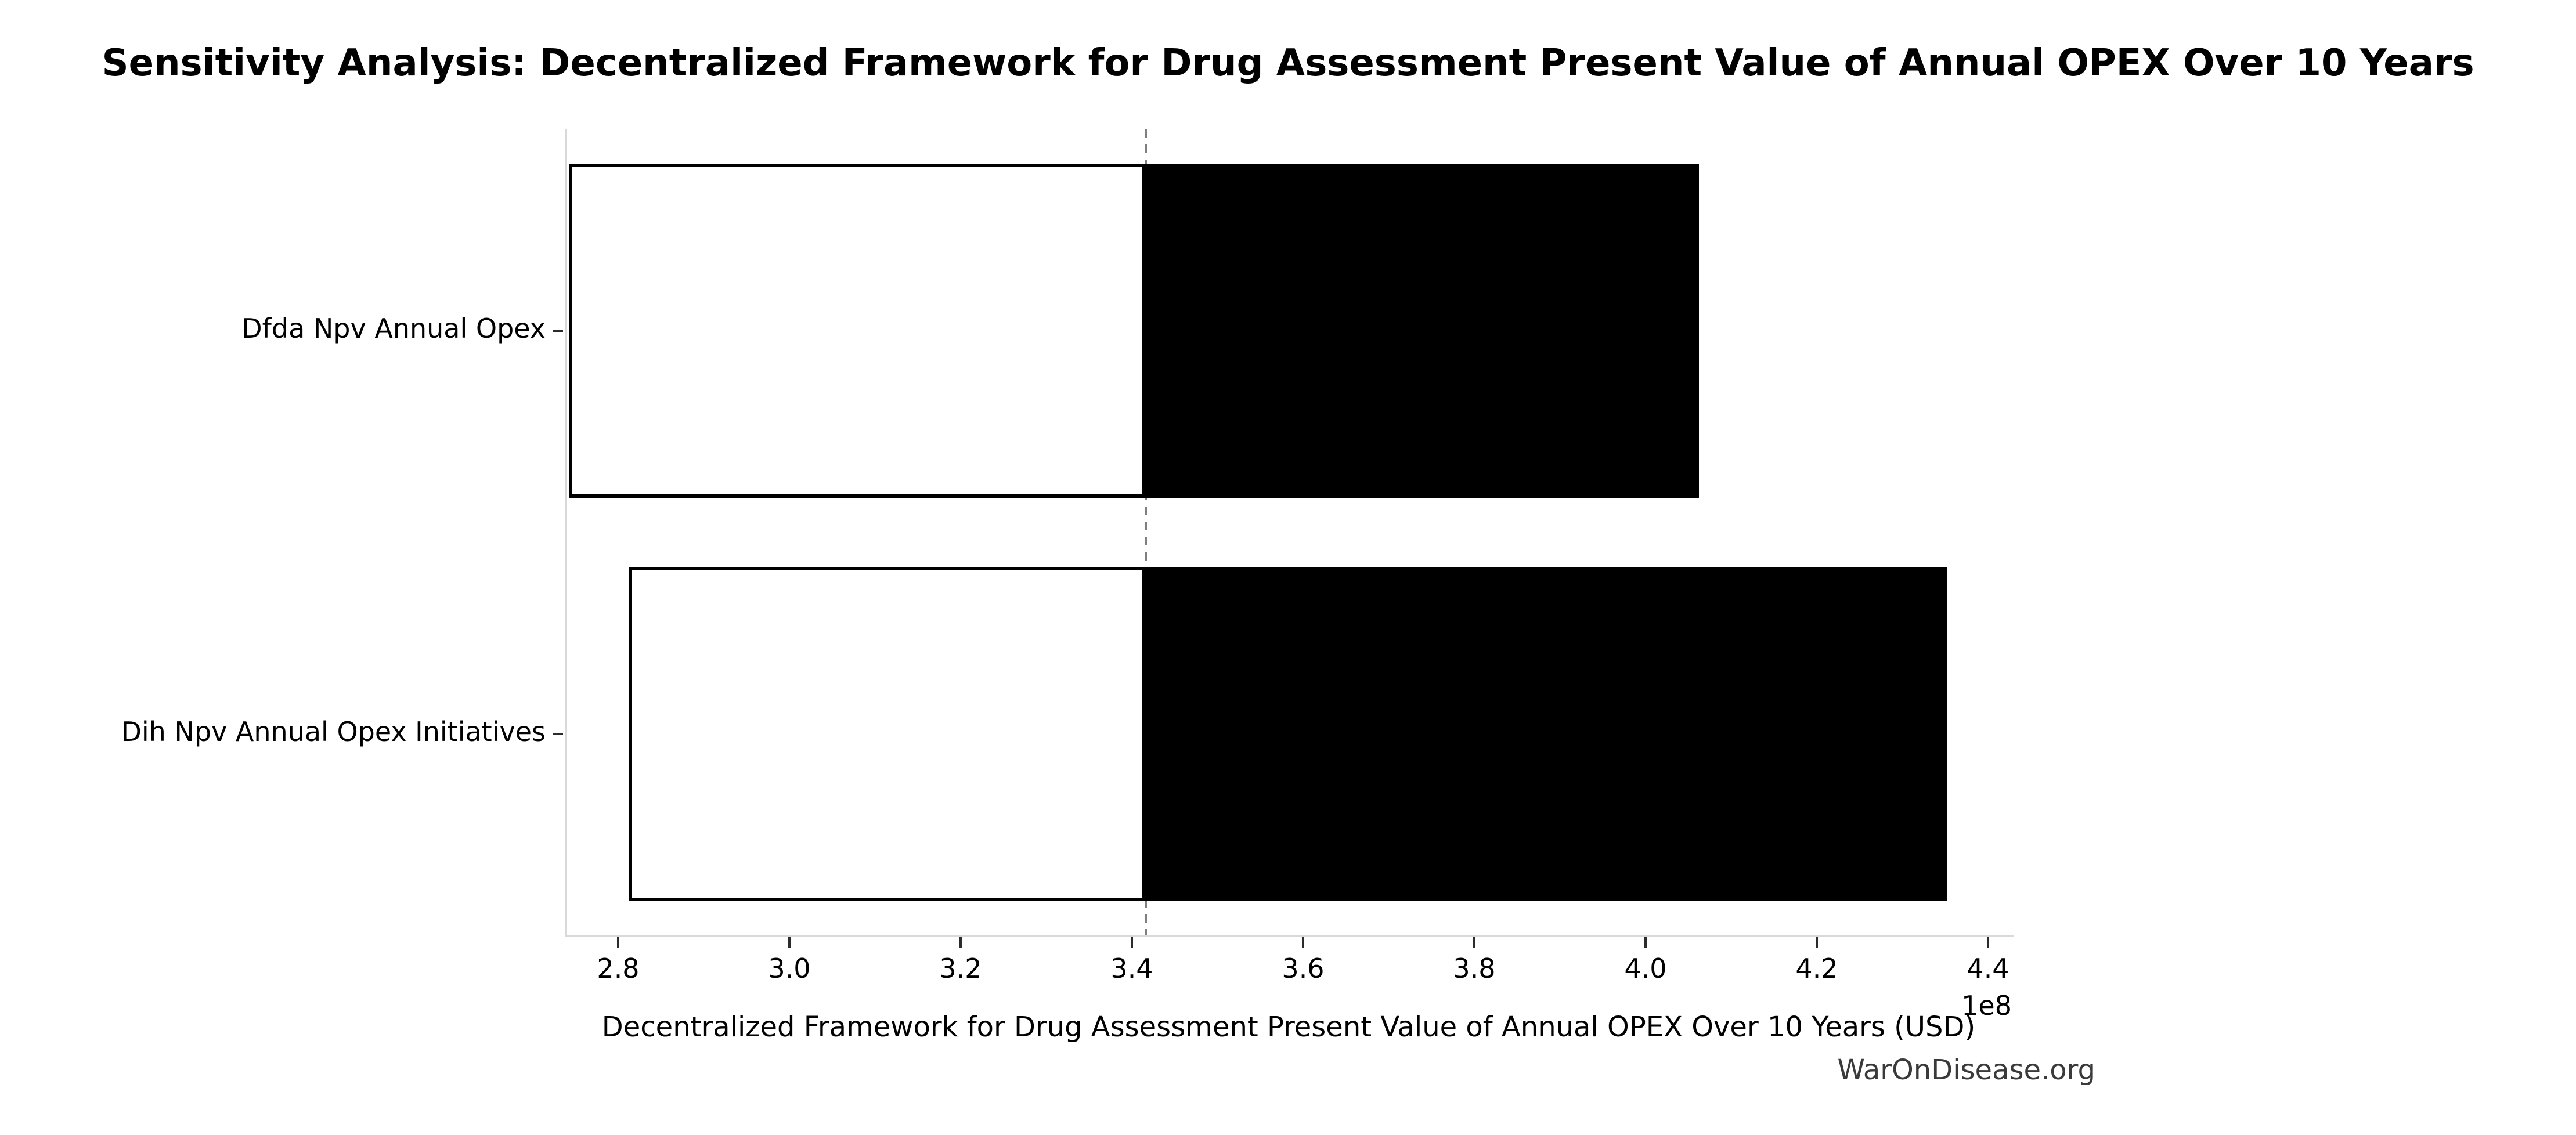 The height and width of the screenshot is (1135, 2576). What do you see at coordinates (619, 969) in the screenshot?
I see `x-tick-label: 2.8` at bounding box center [619, 969].